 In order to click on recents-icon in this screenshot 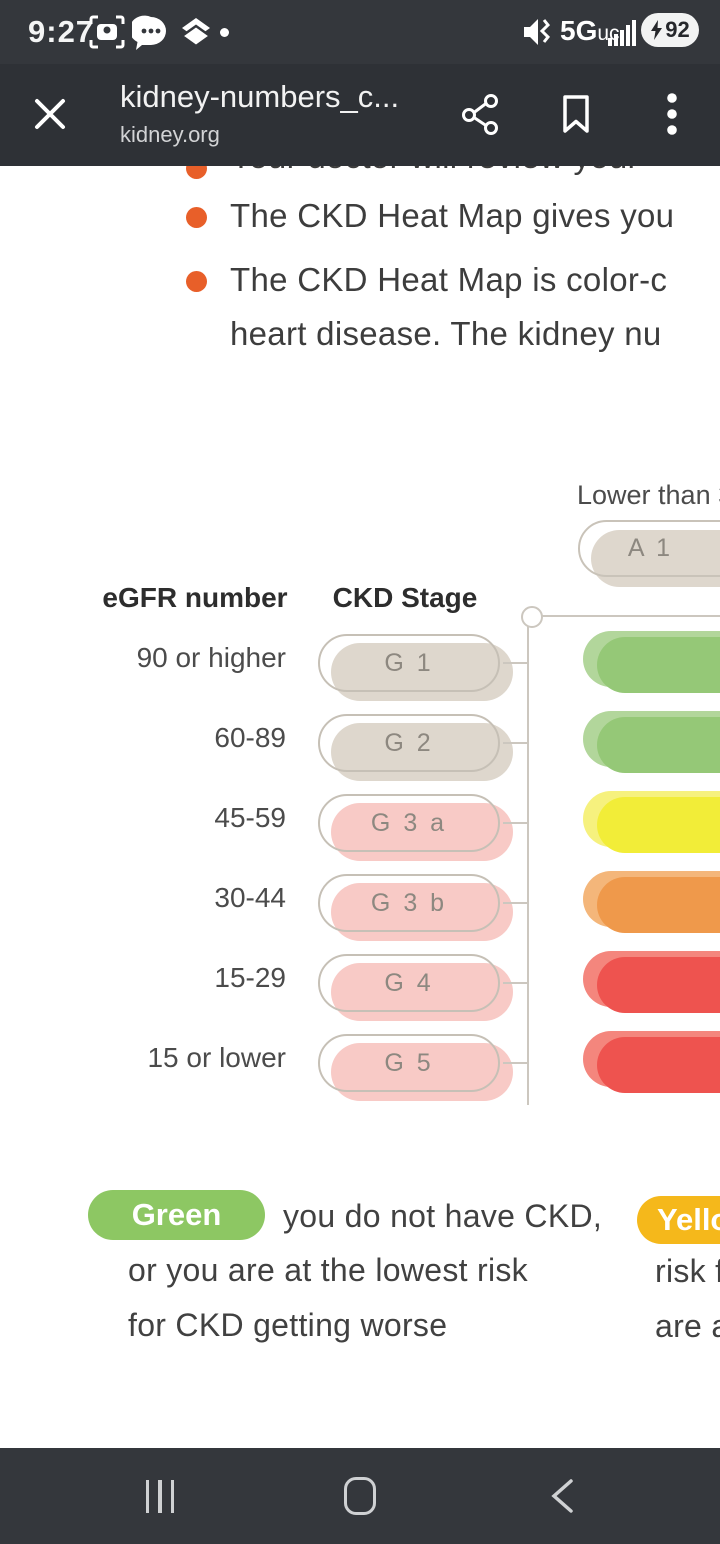, I will do `click(160, 1496)`.